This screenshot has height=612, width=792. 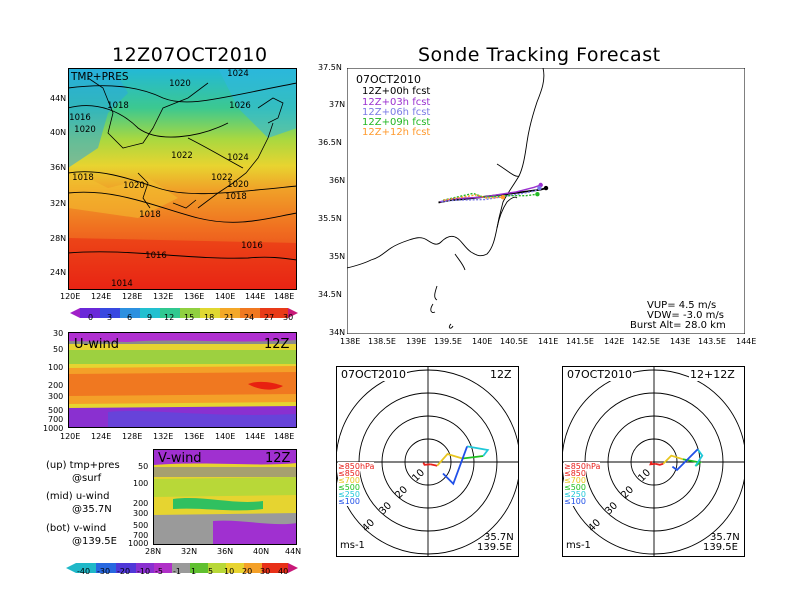 I want to click on p-tick: 500, so click(x=141, y=525).